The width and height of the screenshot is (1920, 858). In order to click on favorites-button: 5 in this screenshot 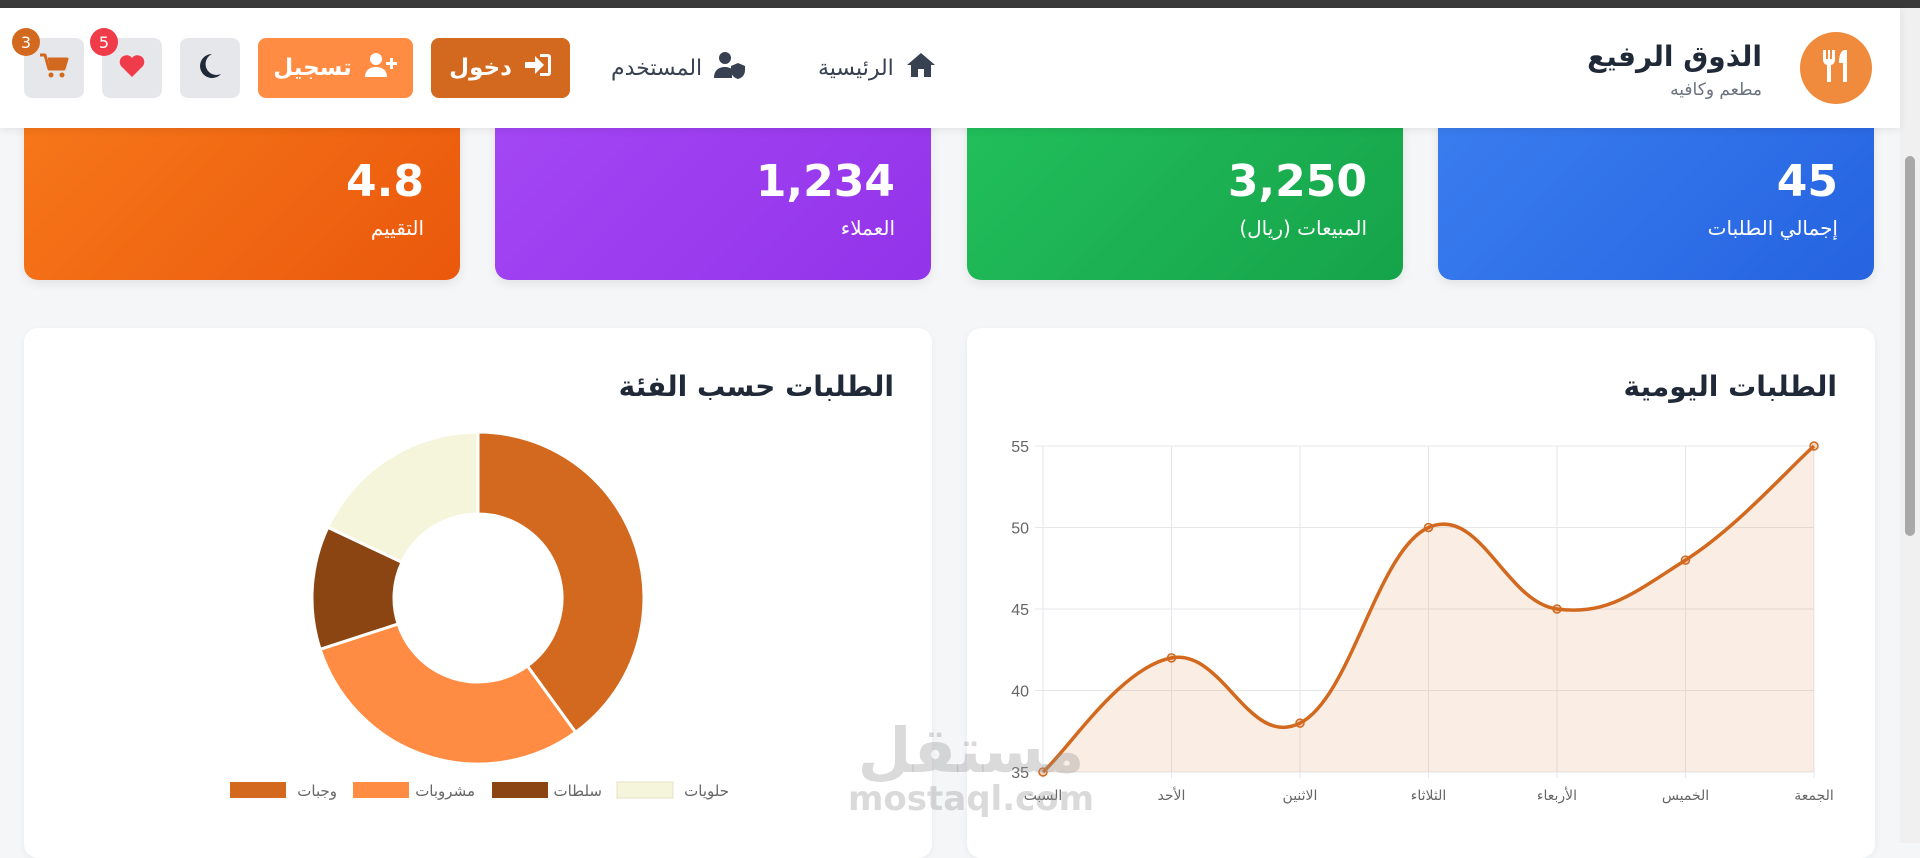, I will do `click(126, 63)`.